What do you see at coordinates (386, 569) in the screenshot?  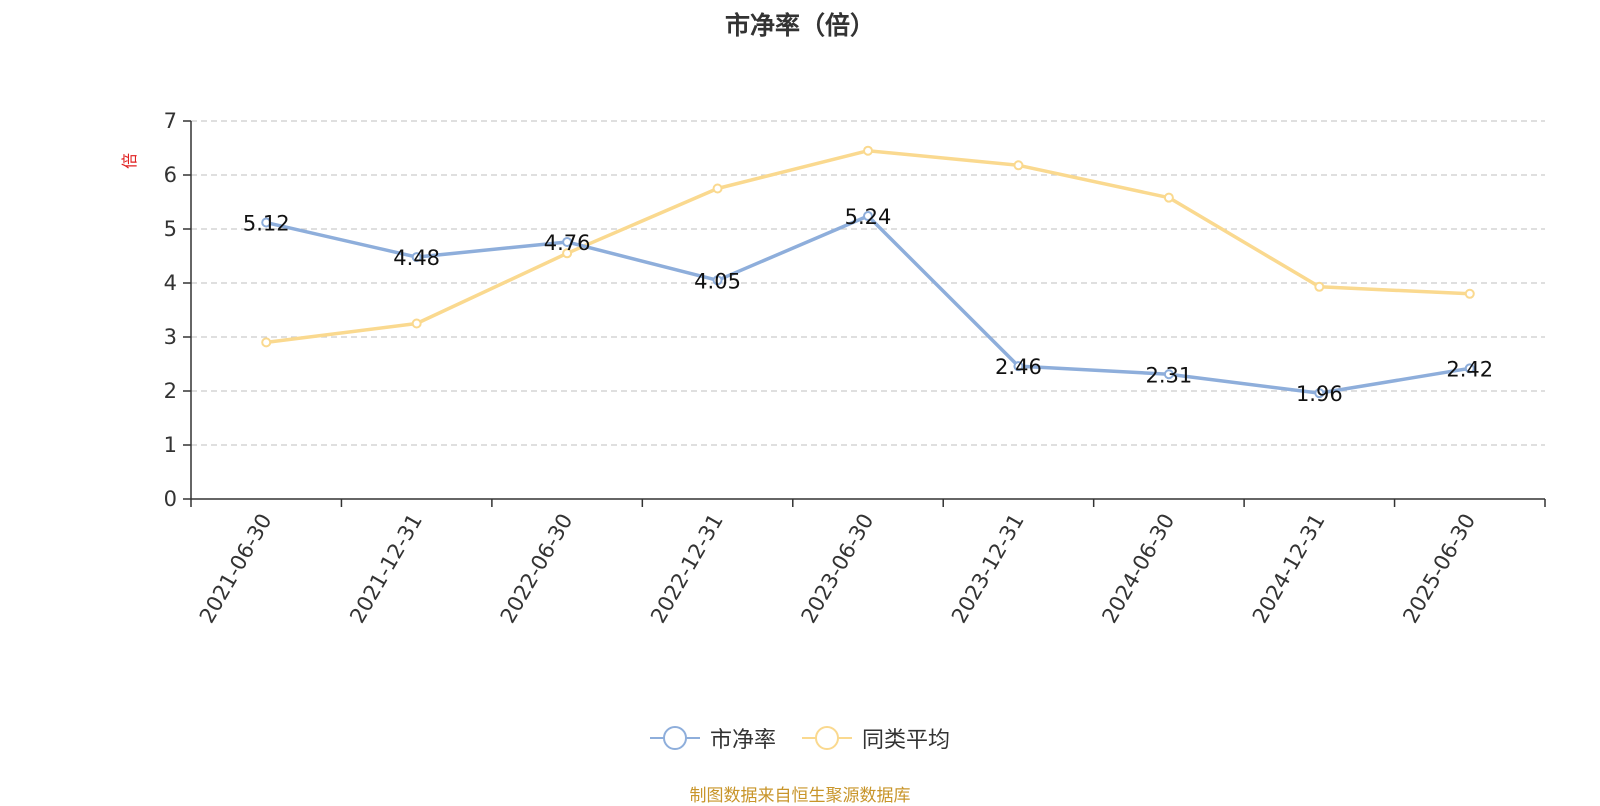 I see `x-tick-label: 2021-12-31` at bounding box center [386, 569].